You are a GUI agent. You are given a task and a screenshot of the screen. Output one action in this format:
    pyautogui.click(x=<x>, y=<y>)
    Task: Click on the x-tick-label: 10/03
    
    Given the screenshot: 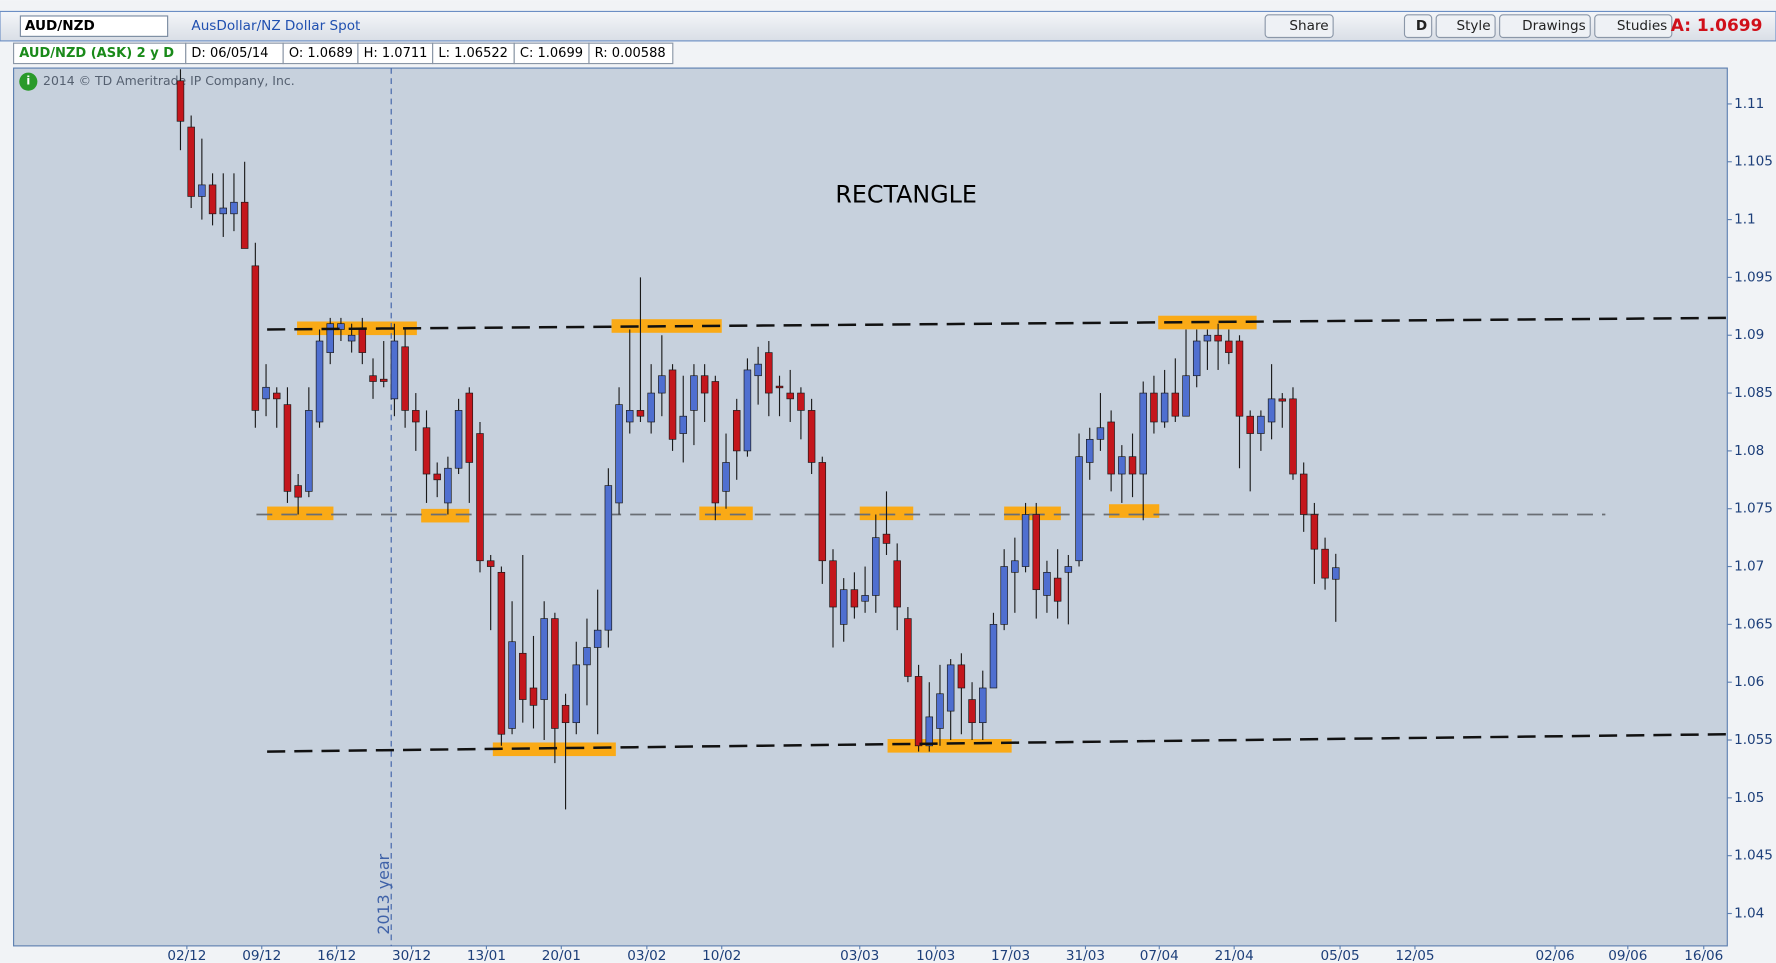 What is the action you would take?
    pyautogui.click(x=935, y=955)
    